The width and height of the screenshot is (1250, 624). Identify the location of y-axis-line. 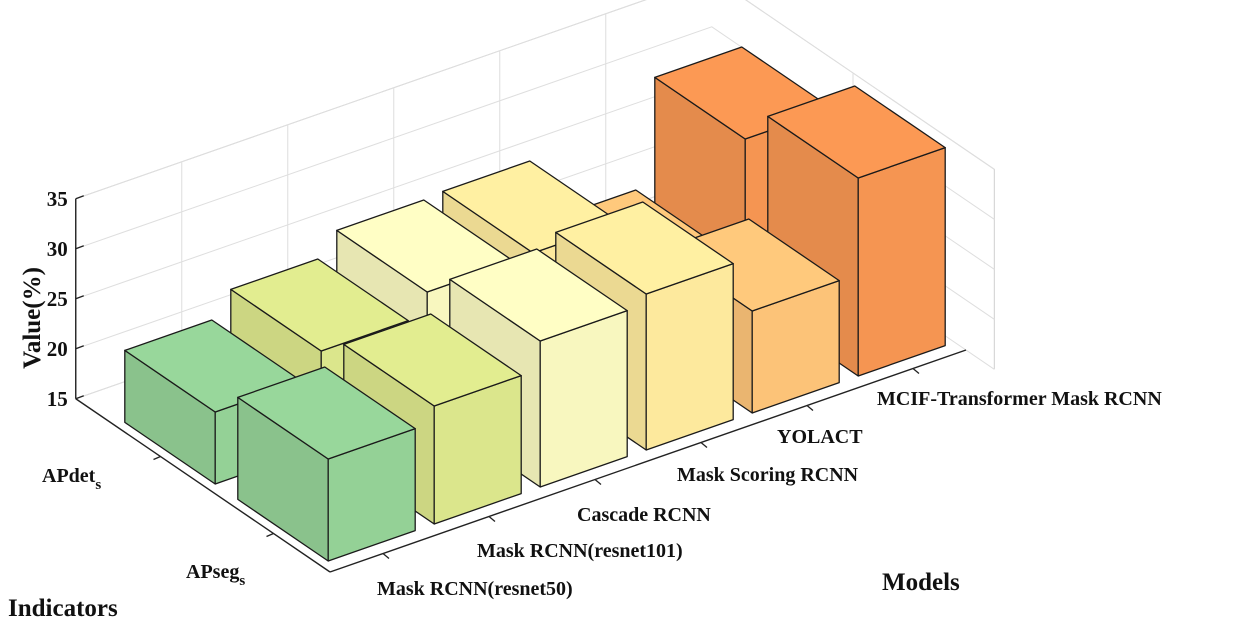
(203, 485).